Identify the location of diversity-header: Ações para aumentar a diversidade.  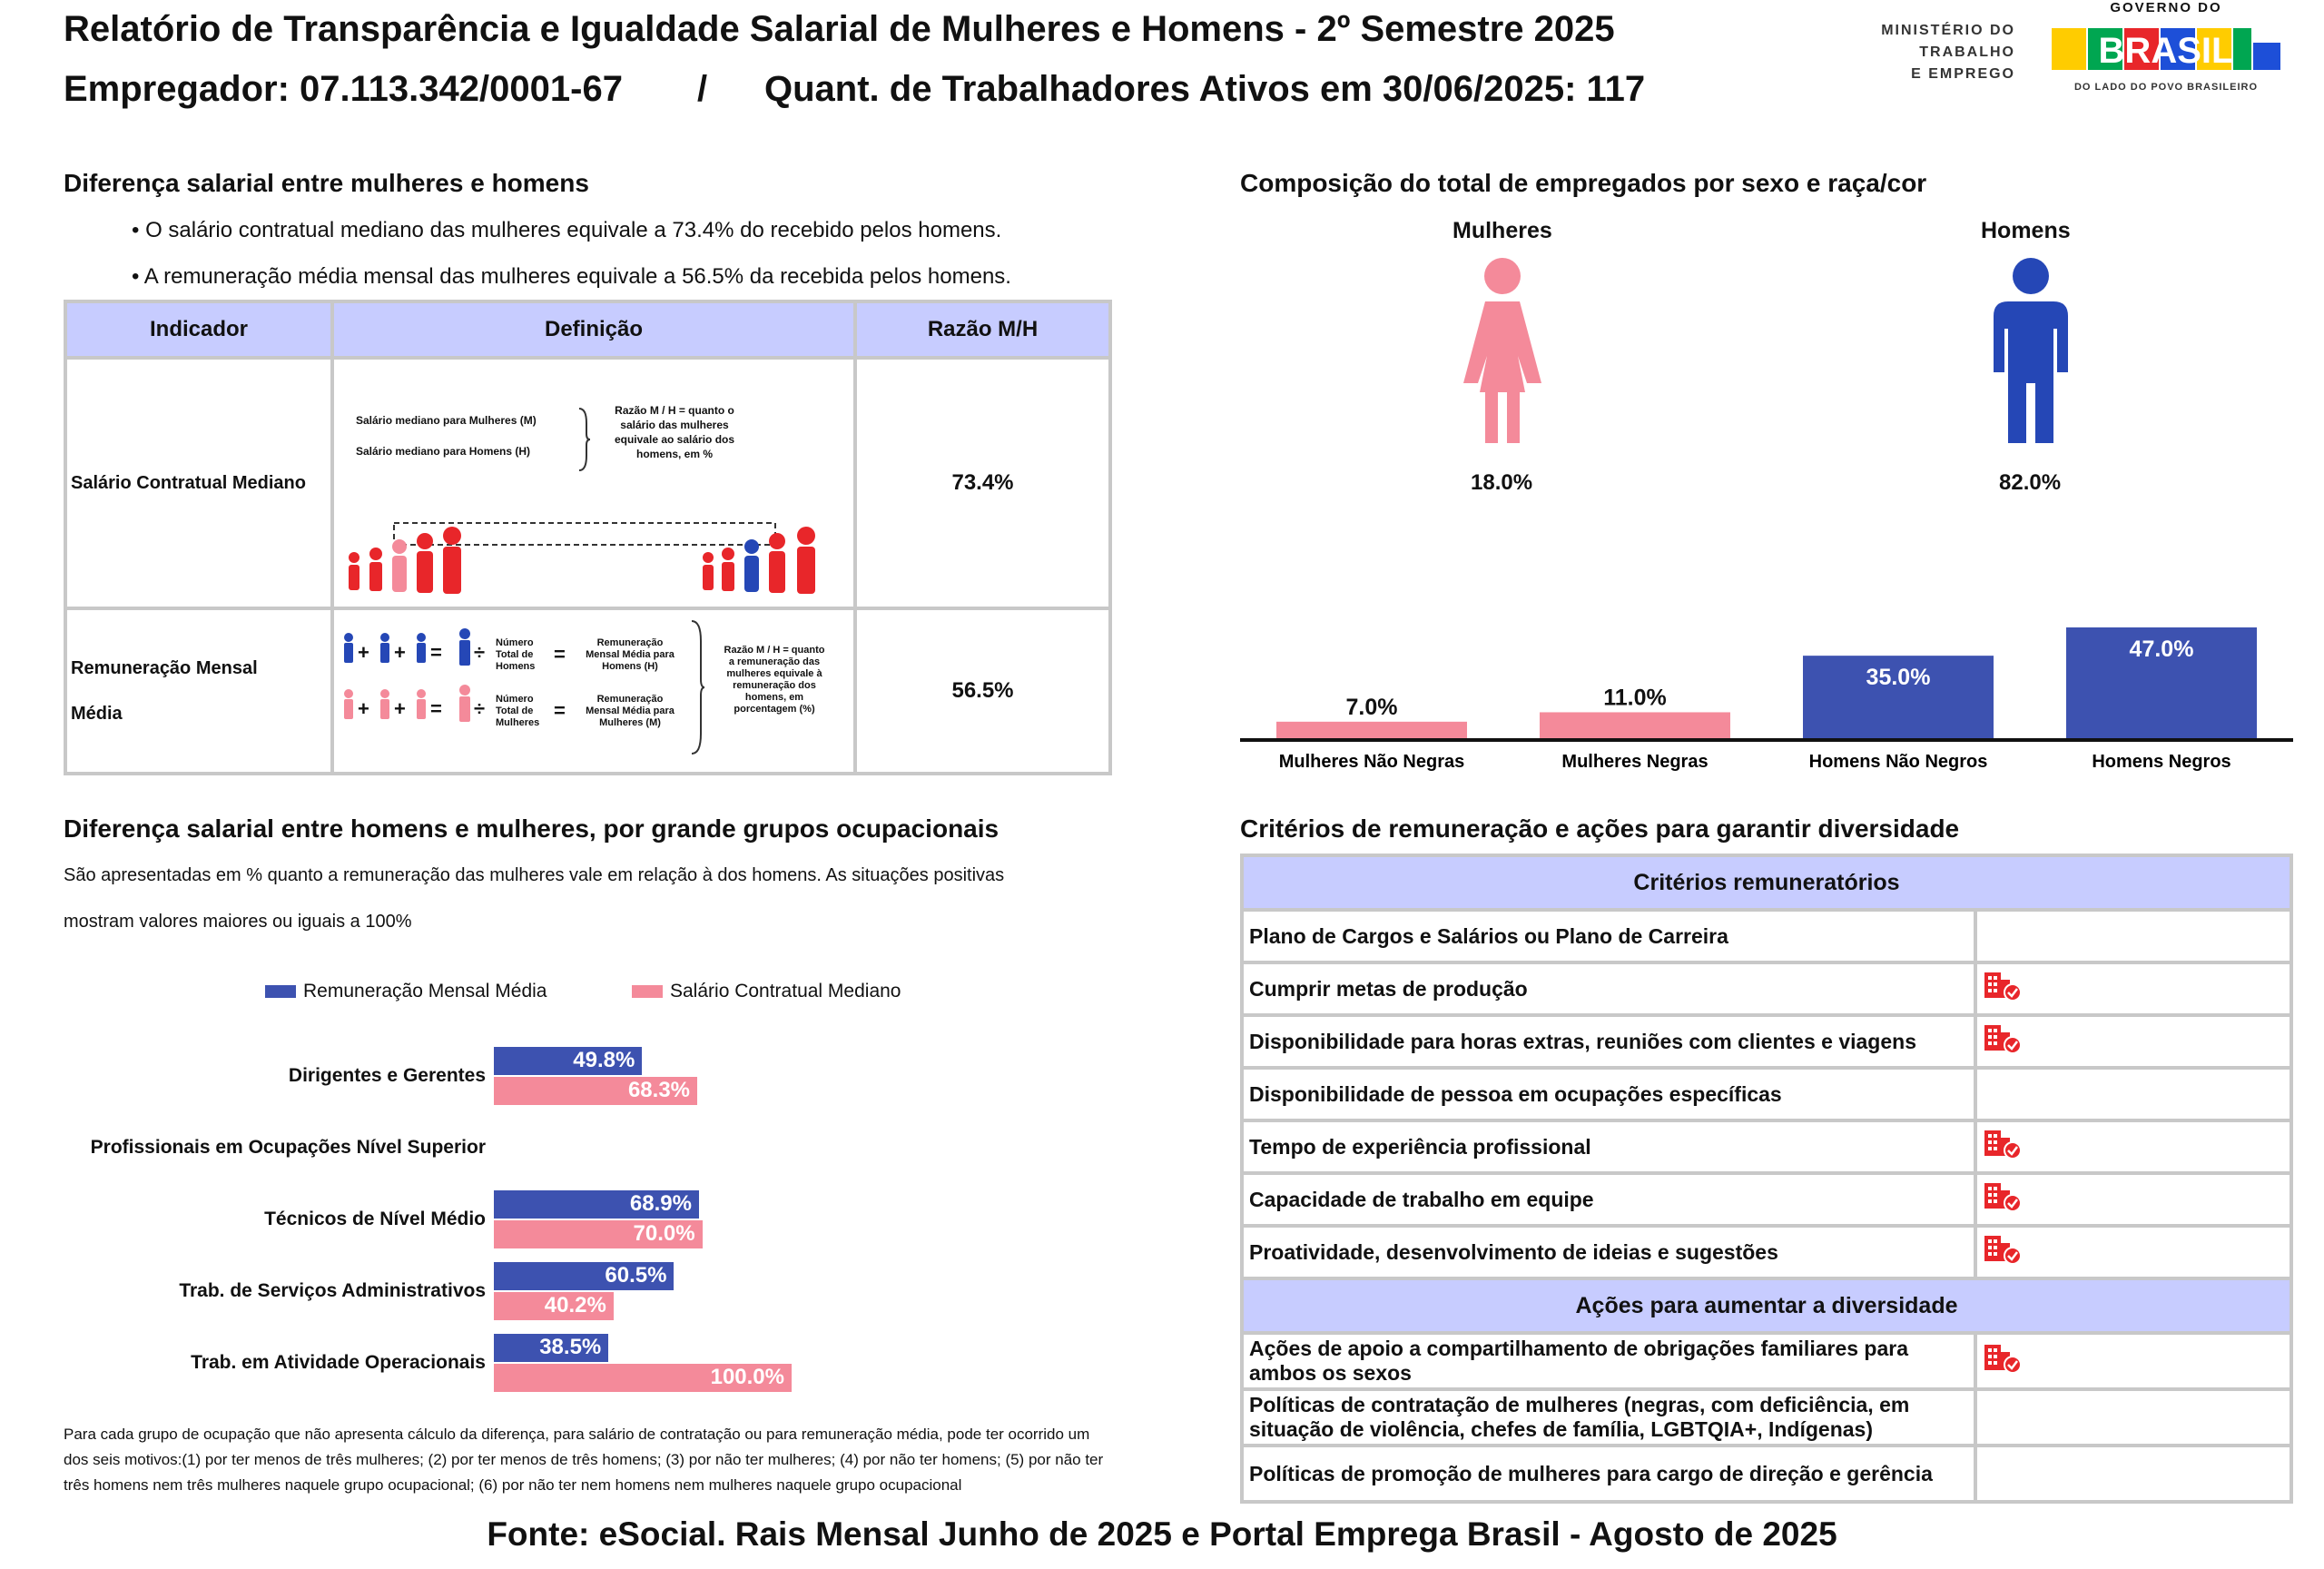
(1766, 1306).